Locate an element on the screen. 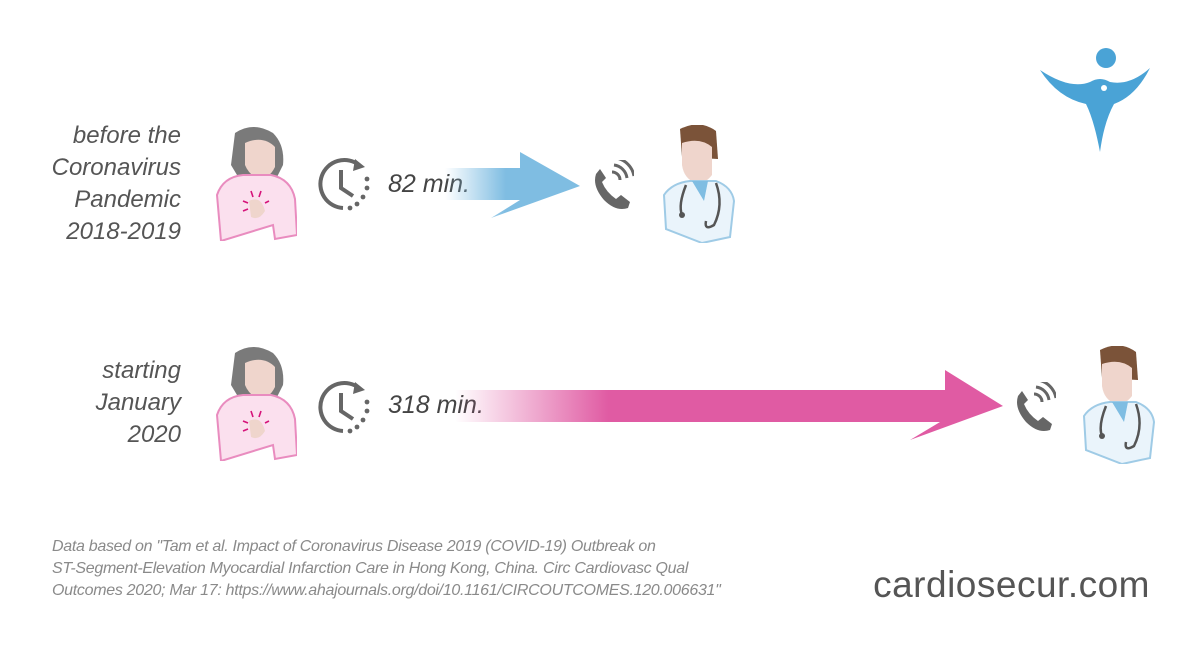 This screenshot has width=1200, height=650. brand-website: cardiosecur.com is located at coordinates (1011, 584).